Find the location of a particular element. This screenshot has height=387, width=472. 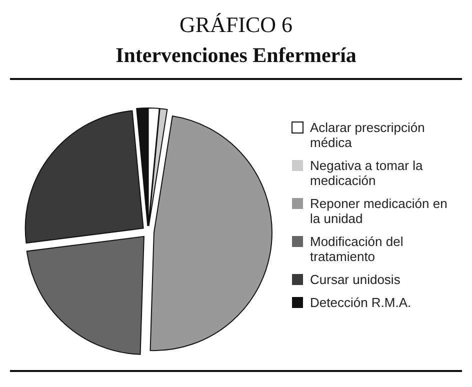

legend-label: Cursar unidosis is located at coordinates (355, 279).